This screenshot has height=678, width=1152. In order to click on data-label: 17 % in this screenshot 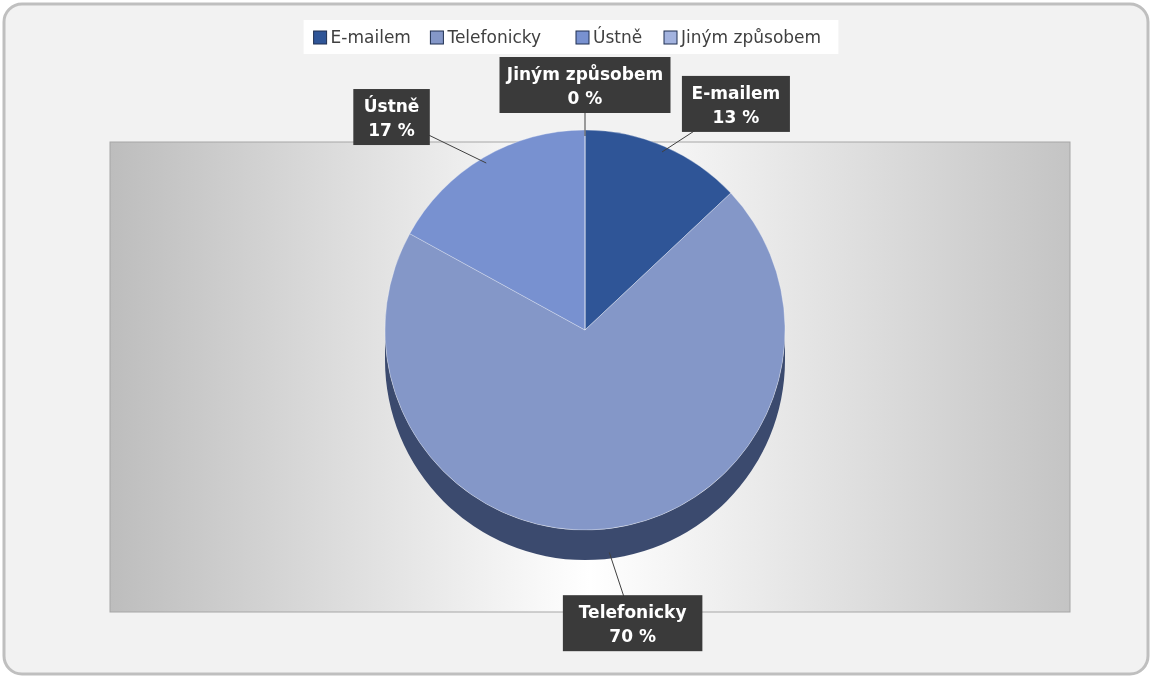, I will do `click(391, 130)`.